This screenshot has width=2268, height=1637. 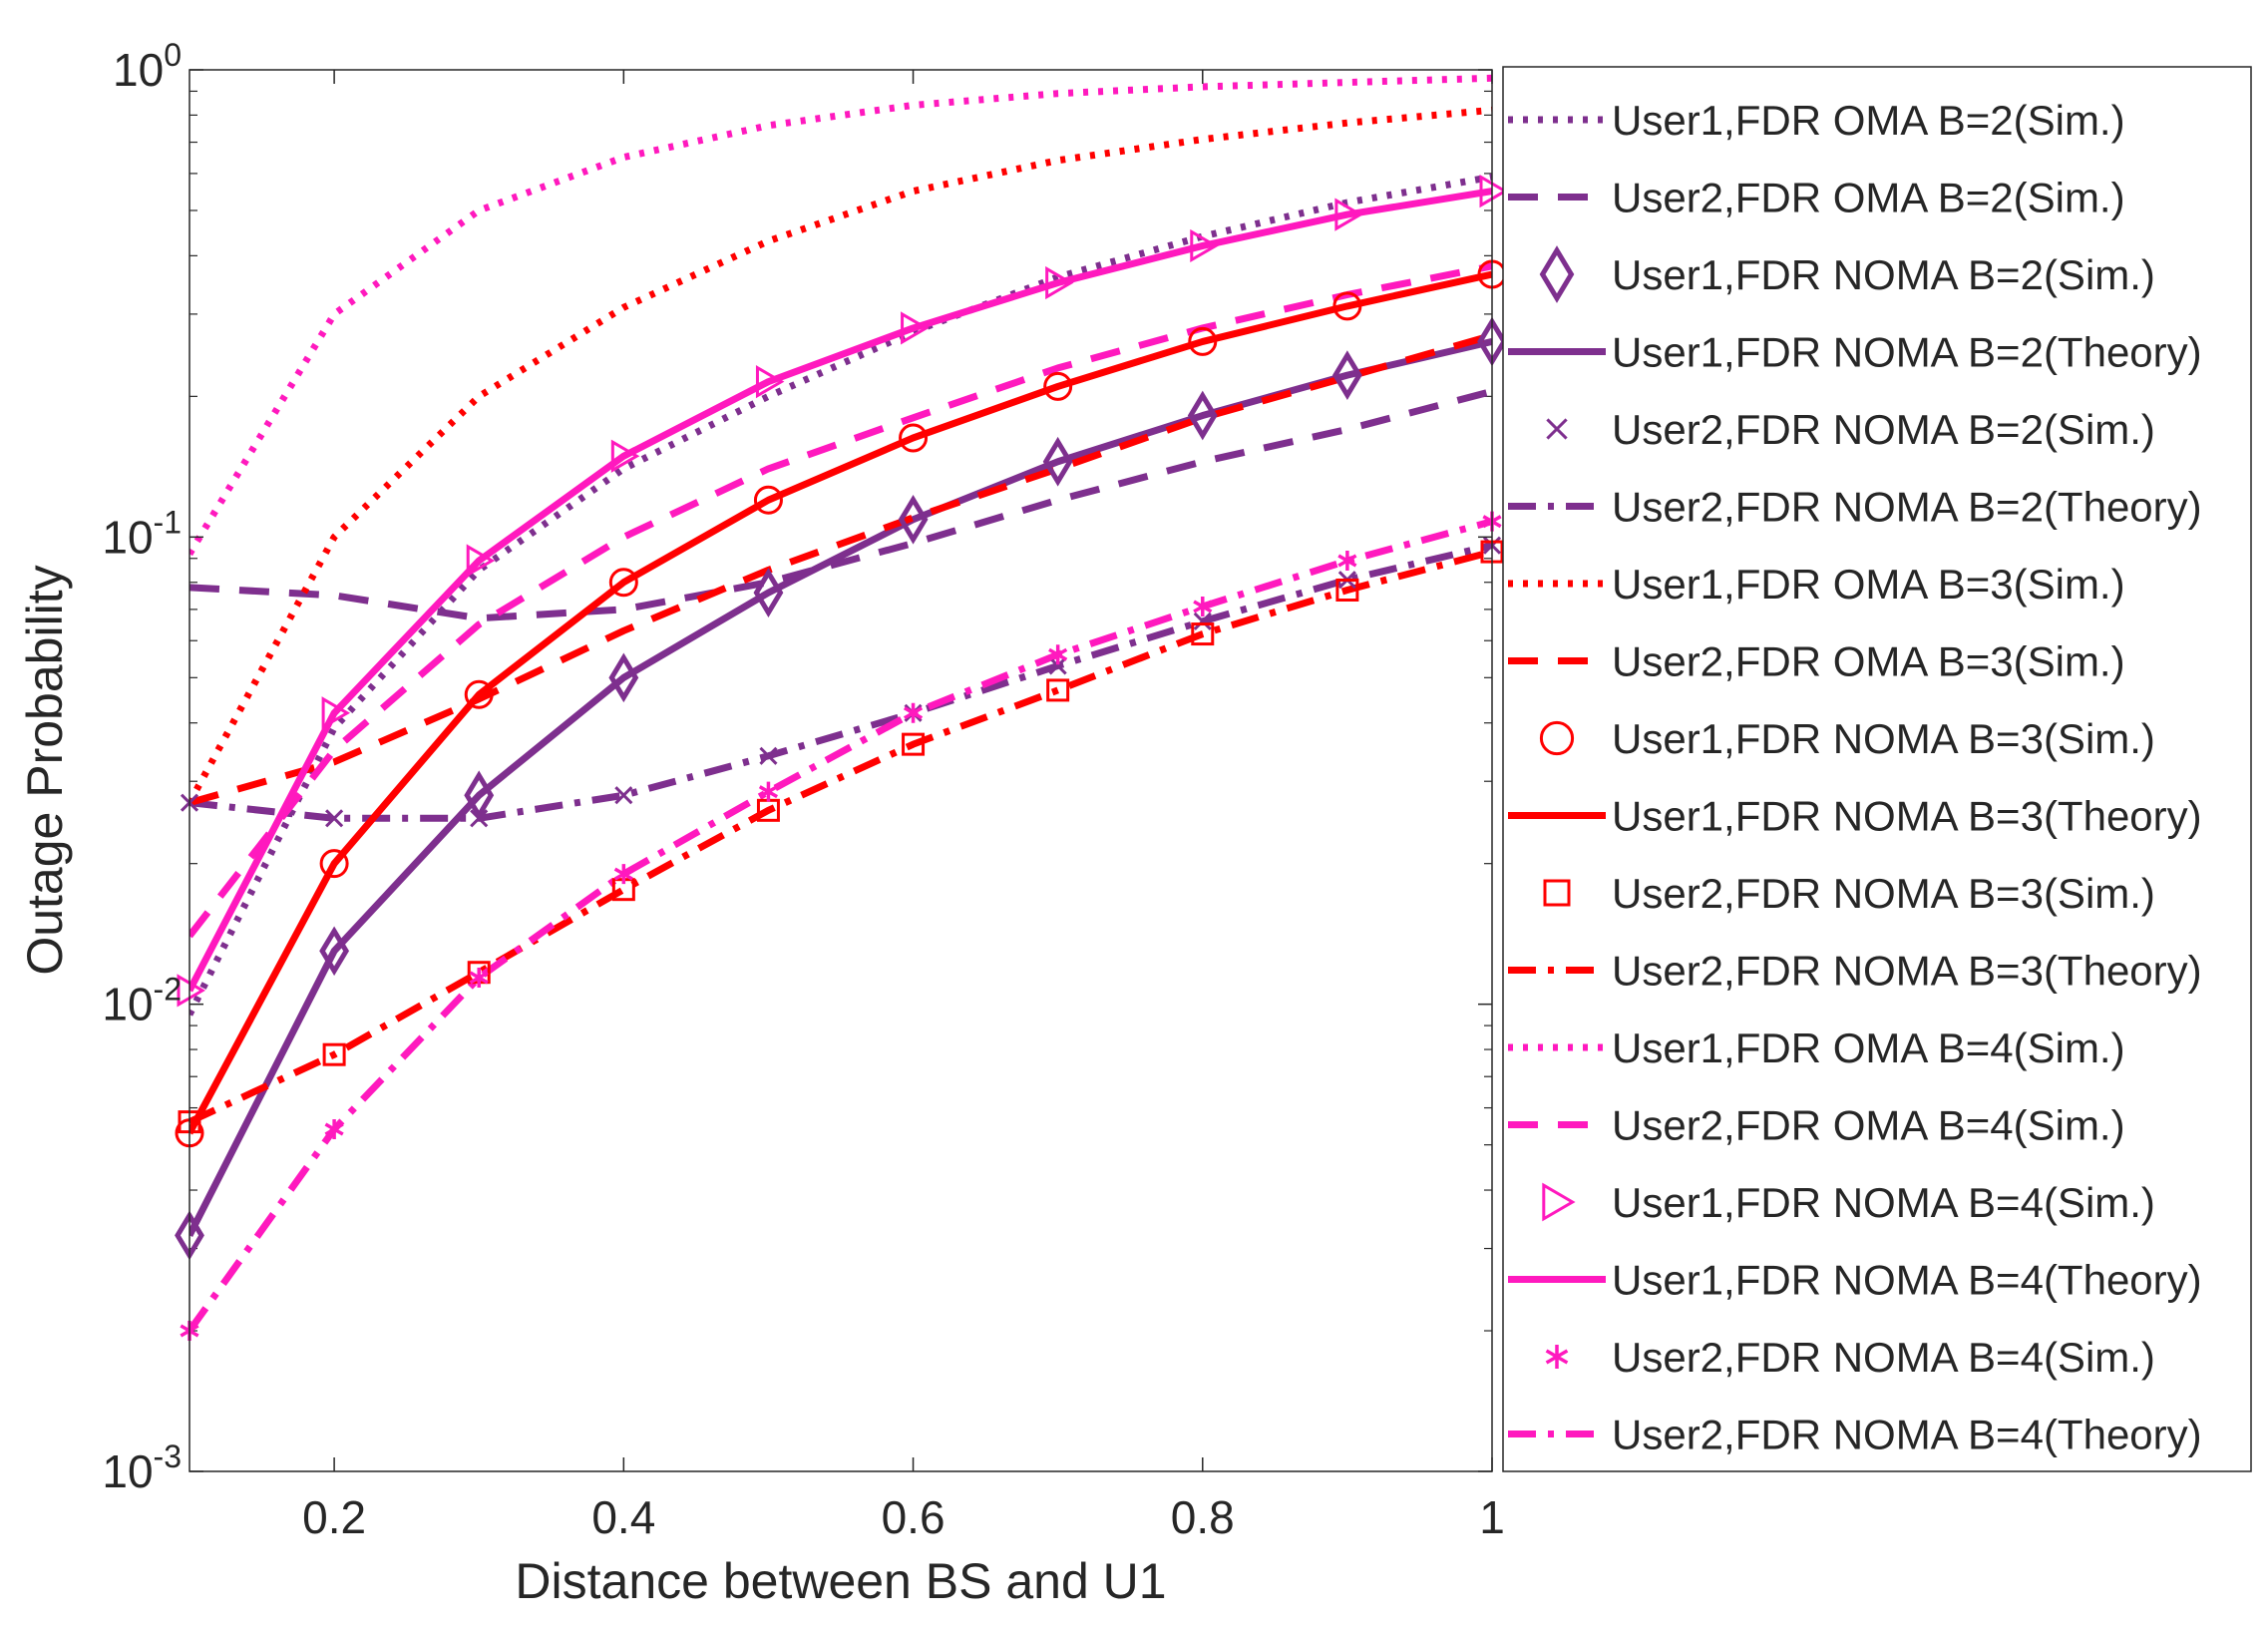 What do you see at coordinates (1868, 662) in the screenshot?
I see `legend-label: User2,FDR OMA B=3(Sim.)` at bounding box center [1868, 662].